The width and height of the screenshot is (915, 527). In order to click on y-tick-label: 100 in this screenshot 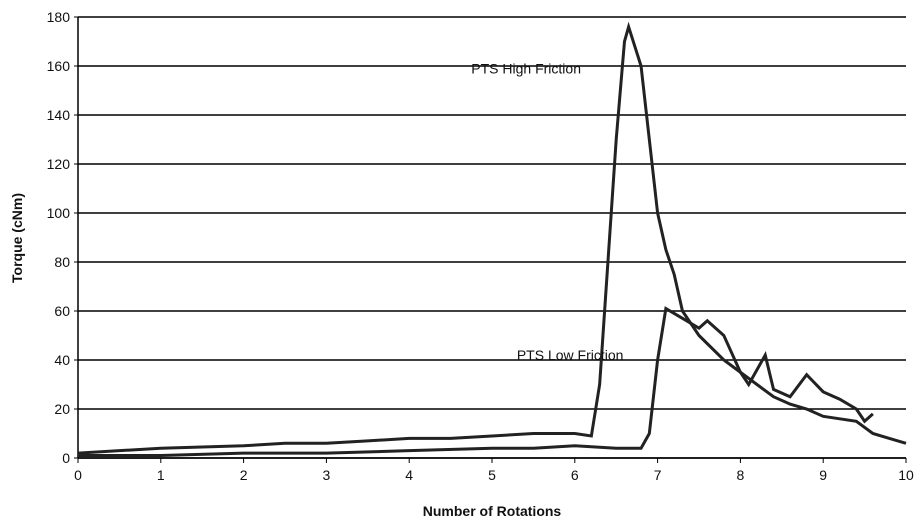, I will do `click(59, 213)`.